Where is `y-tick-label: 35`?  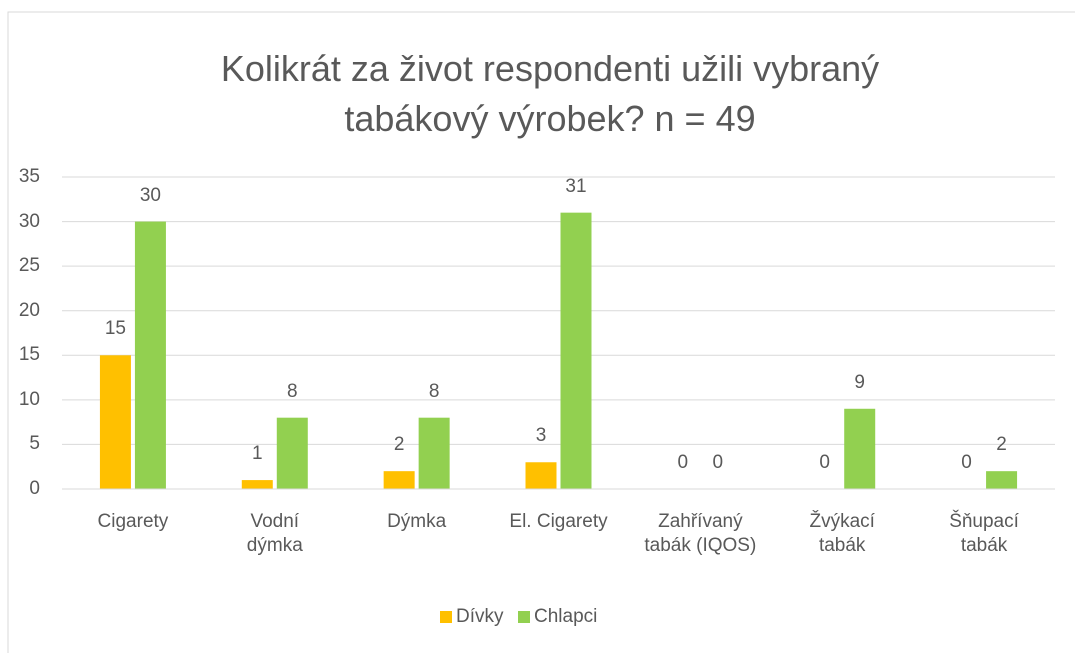
y-tick-label: 35 is located at coordinates (29, 176).